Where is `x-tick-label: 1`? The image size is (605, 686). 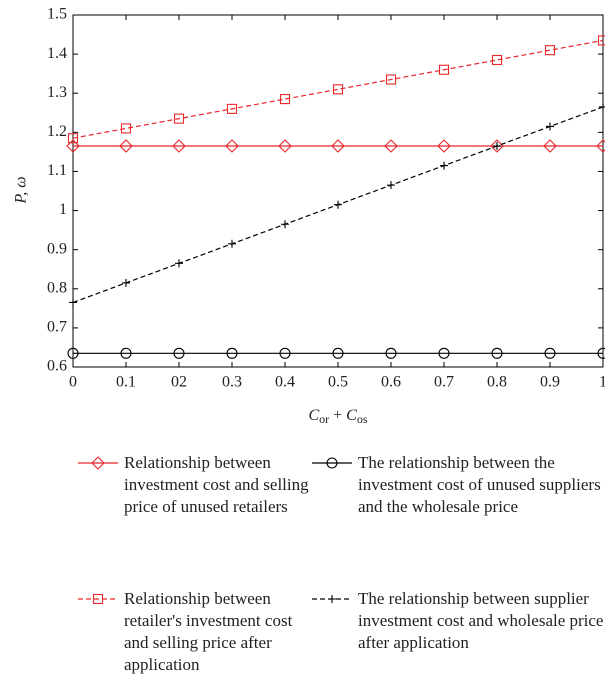 x-tick-label: 1 is located at coordinates (602, 382).